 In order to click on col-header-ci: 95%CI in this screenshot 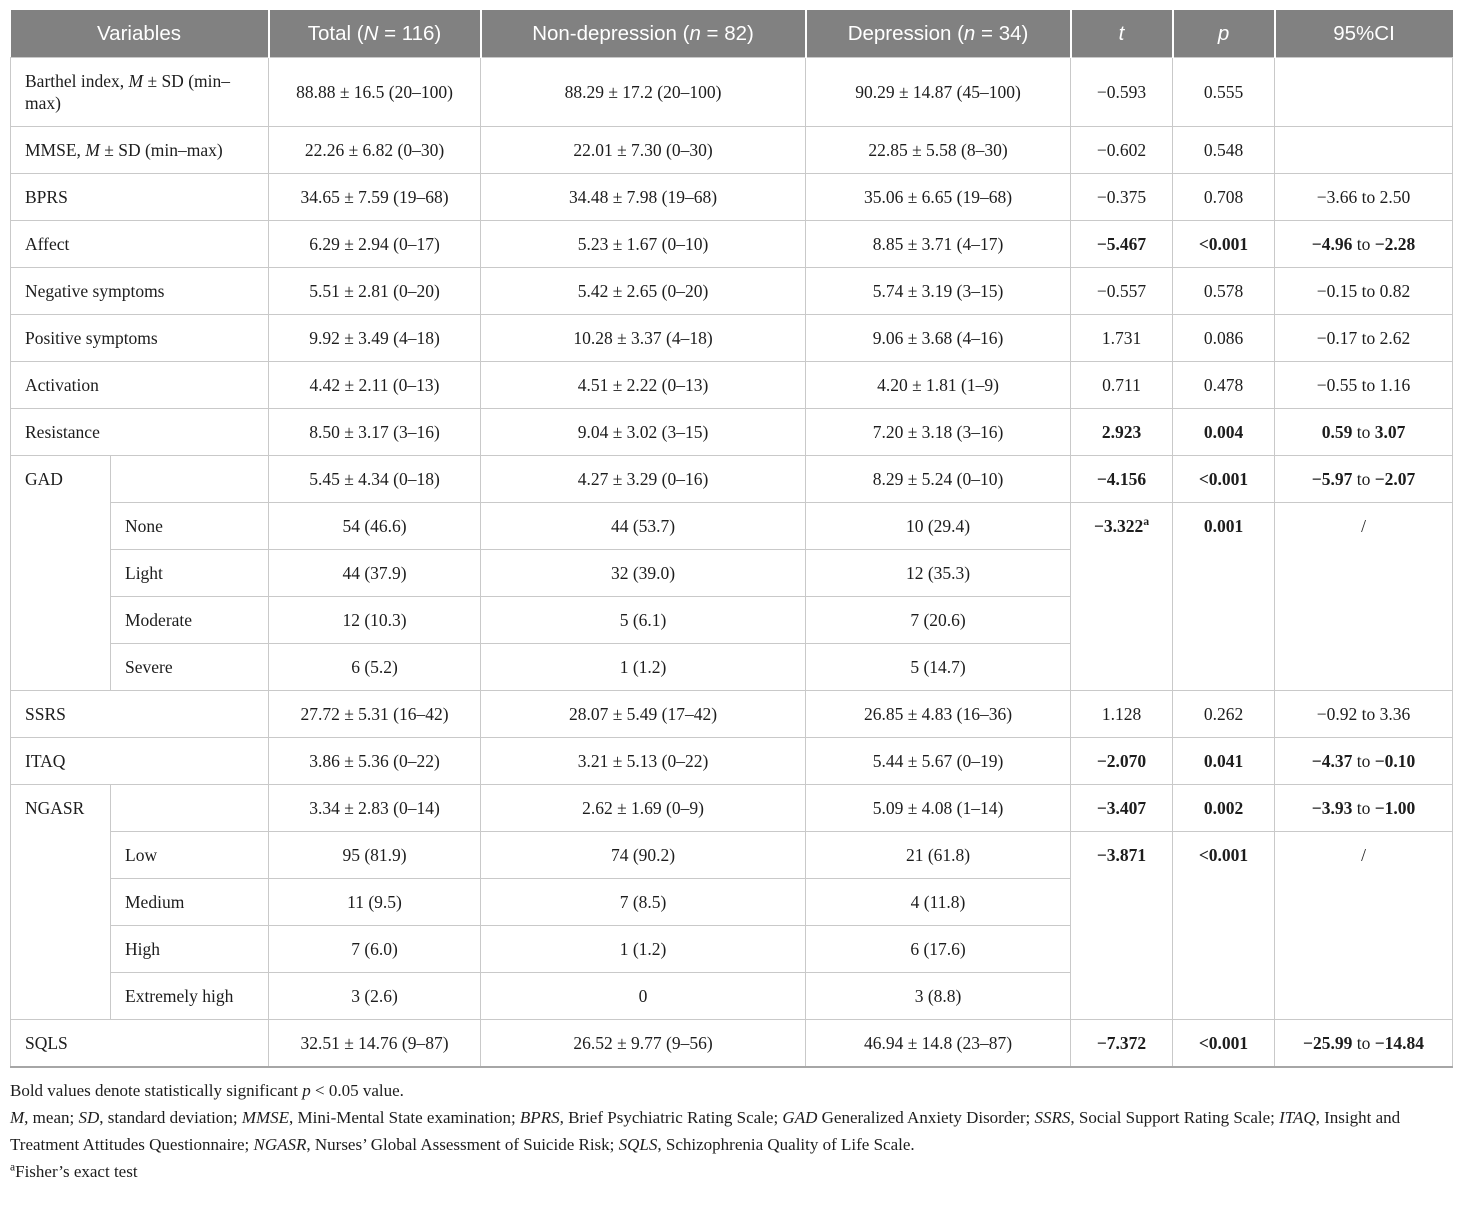, I will do `click(1363, 34)`.